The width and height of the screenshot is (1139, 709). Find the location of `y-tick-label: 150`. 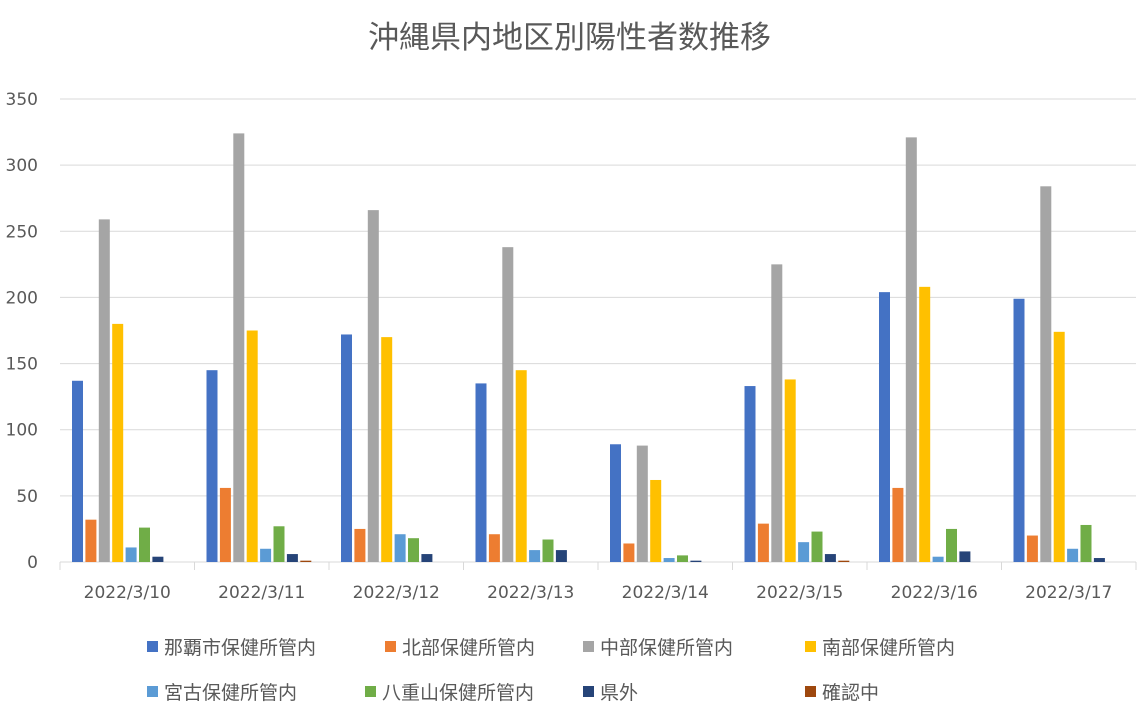

y-tick-label: 150 is located at coordinates (22, 365).